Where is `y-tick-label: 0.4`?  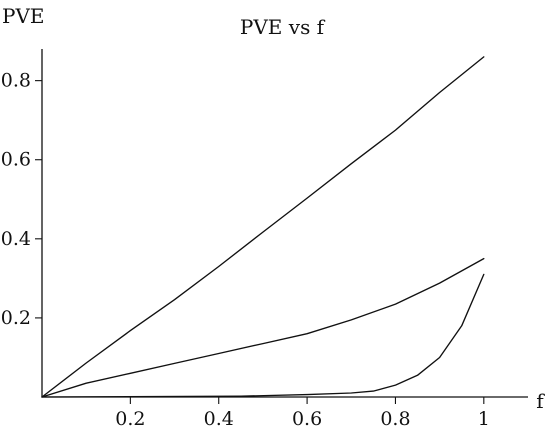
y-tick-label: 0.4 is located at coordinates (16, 239).